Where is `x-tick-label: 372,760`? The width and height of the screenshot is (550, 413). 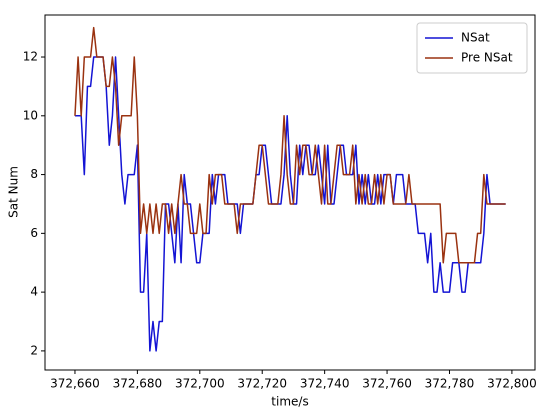 x-tick-label: 372,760 is located at coordinates (387, 384).